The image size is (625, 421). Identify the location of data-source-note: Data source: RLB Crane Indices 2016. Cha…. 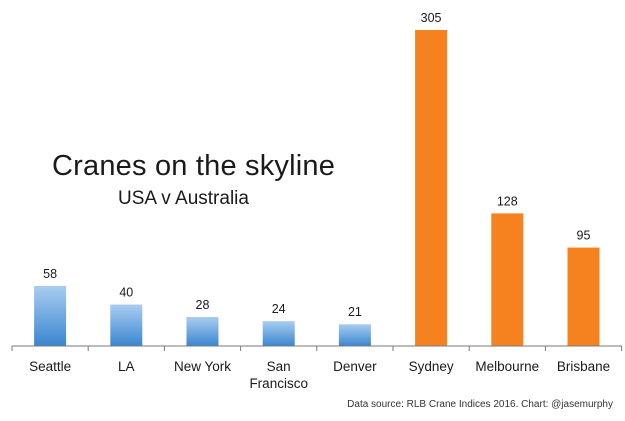
(480, 404).